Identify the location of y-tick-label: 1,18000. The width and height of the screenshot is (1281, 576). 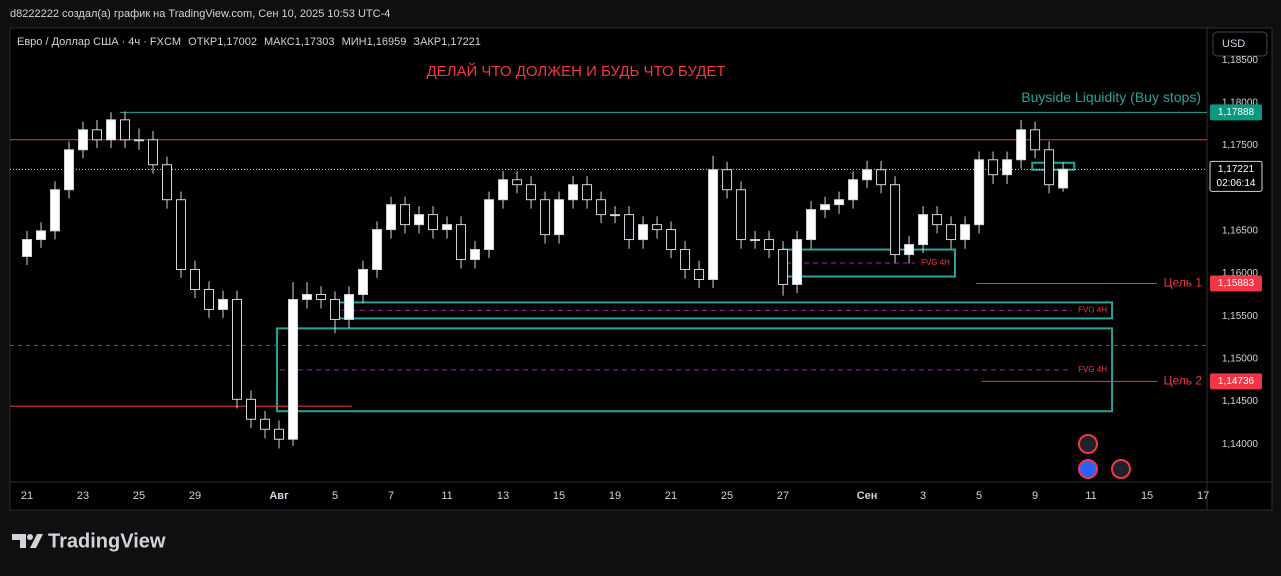
(1240, 102).